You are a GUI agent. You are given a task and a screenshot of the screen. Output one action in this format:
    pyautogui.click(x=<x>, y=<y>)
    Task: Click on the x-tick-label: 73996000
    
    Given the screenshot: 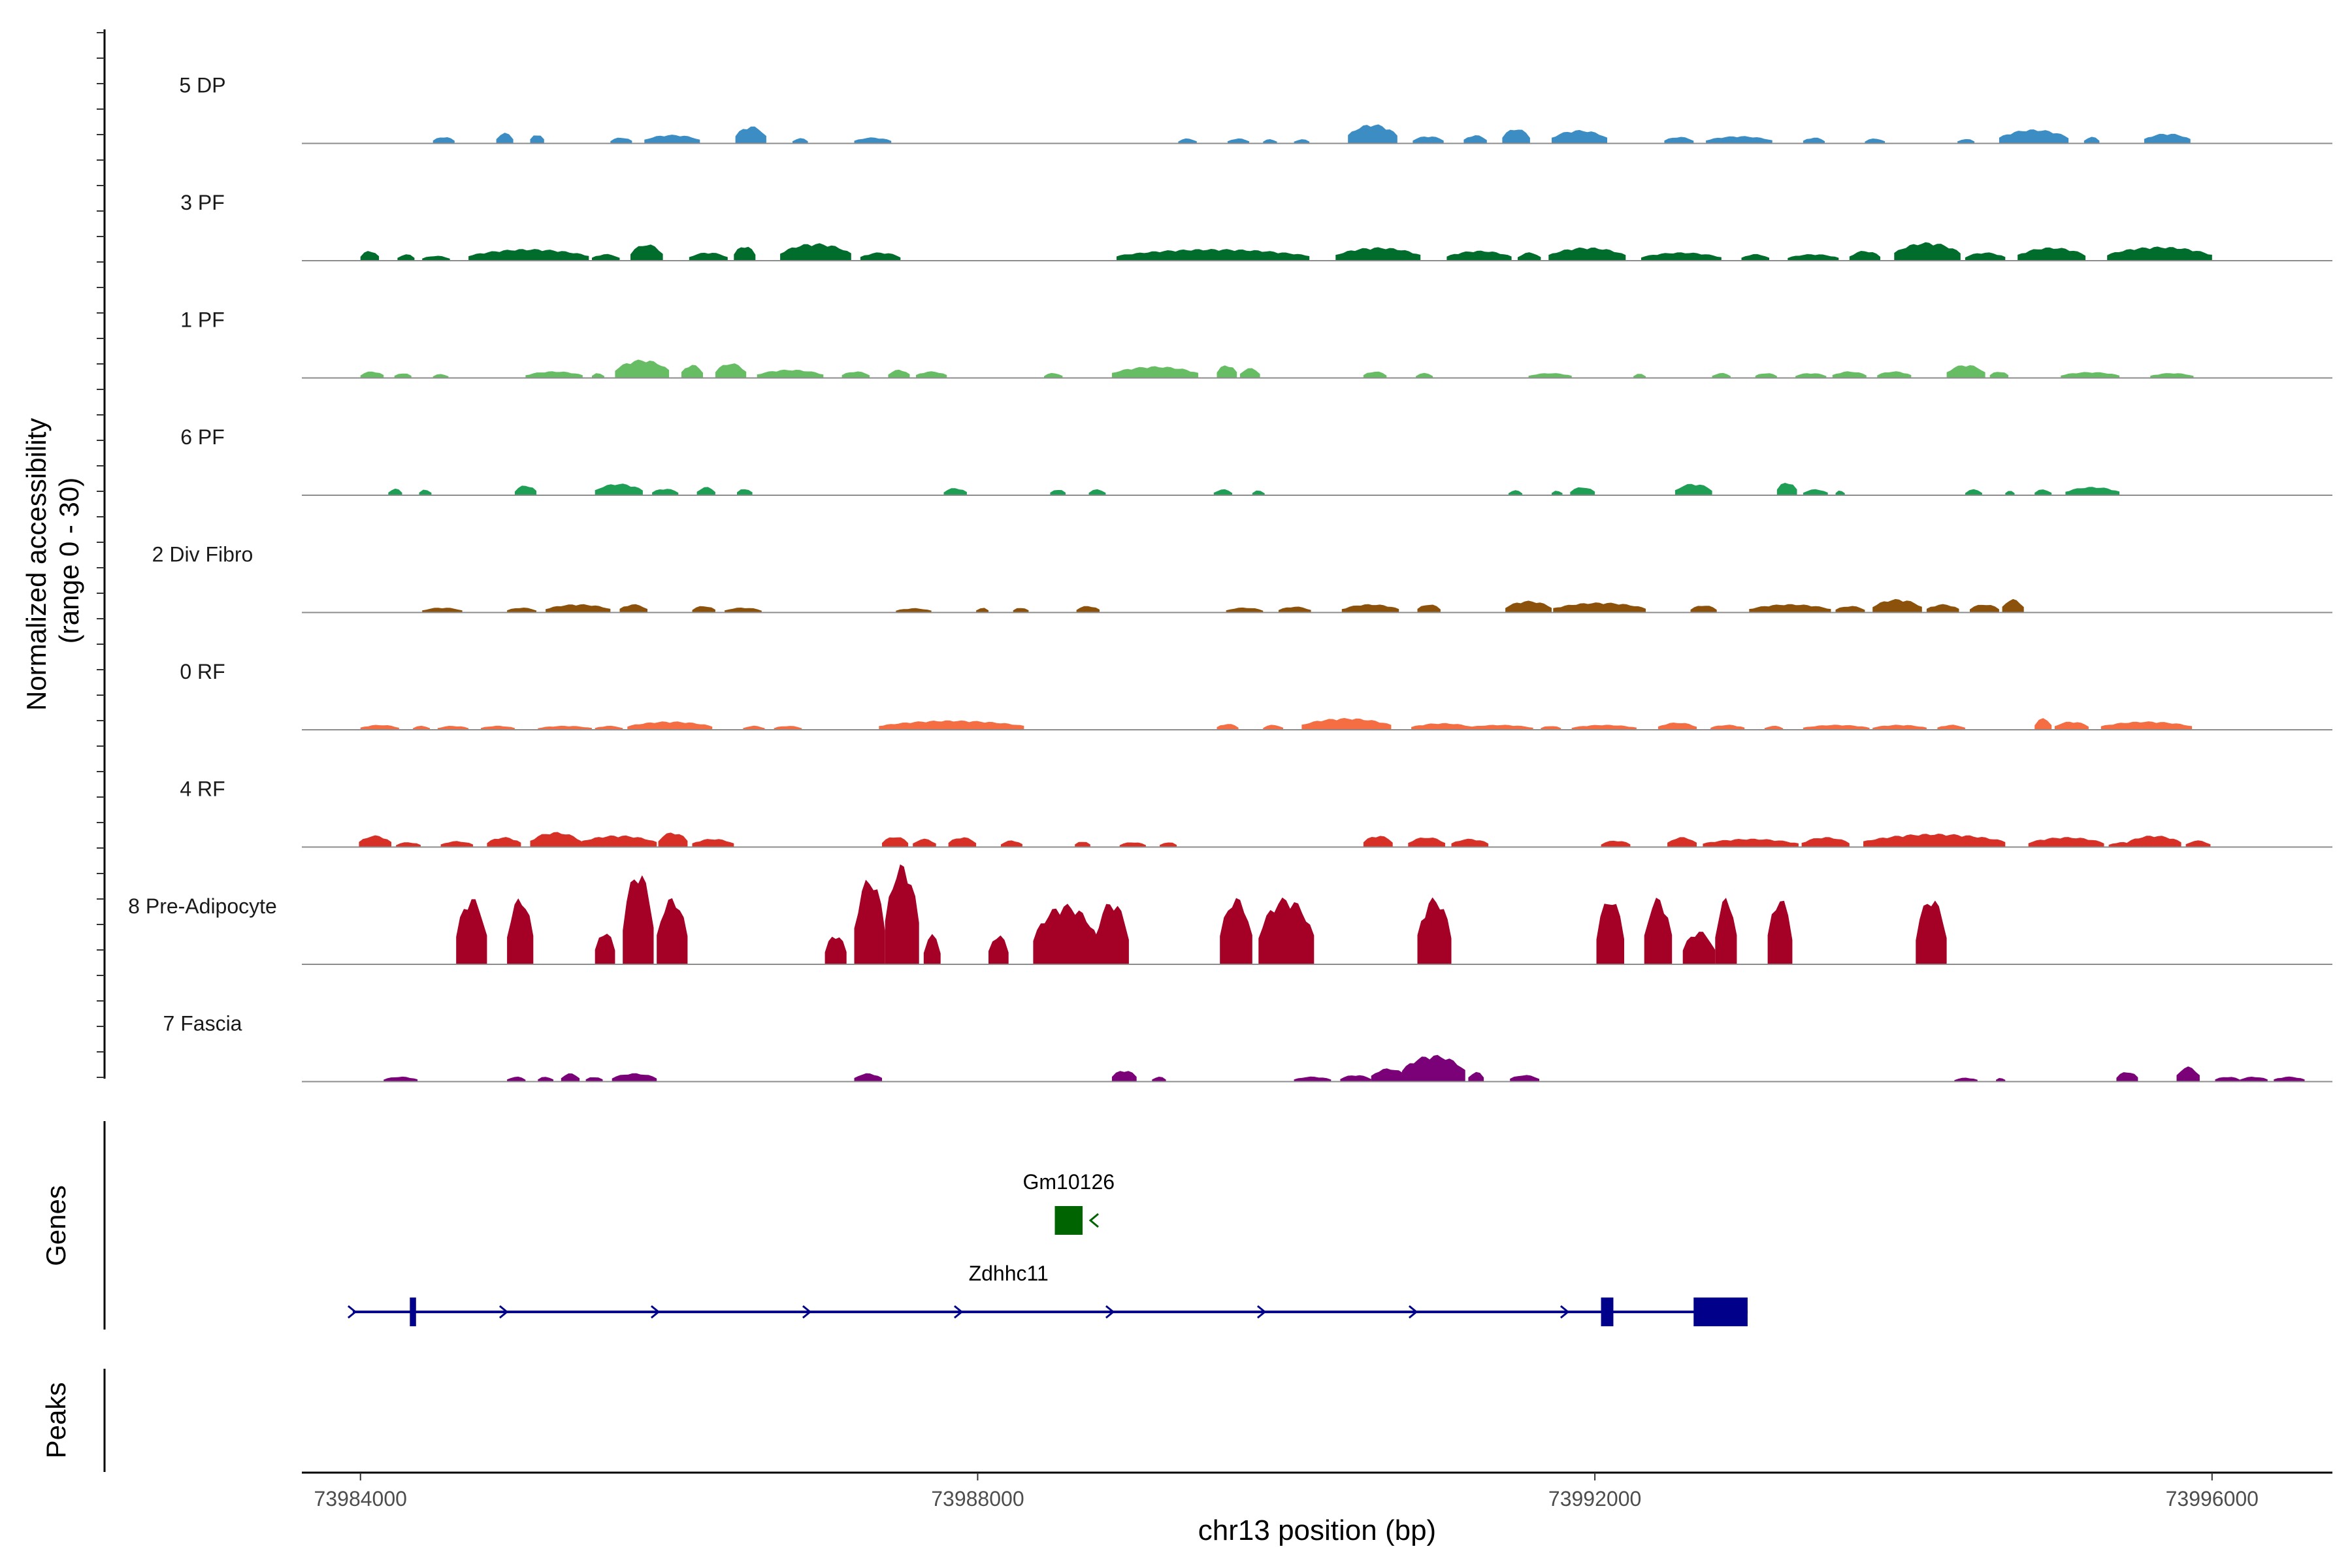 What is the action you would take?
    pyautogui.click(x=2212, y=1499)
    